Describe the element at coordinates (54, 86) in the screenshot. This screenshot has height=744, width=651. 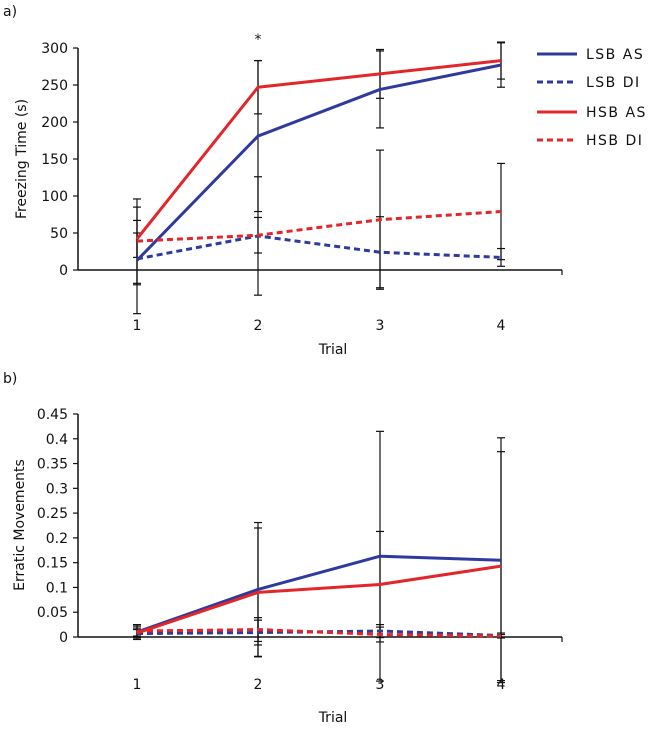
I see `panel-a-y-tick-label: 250` at that location.